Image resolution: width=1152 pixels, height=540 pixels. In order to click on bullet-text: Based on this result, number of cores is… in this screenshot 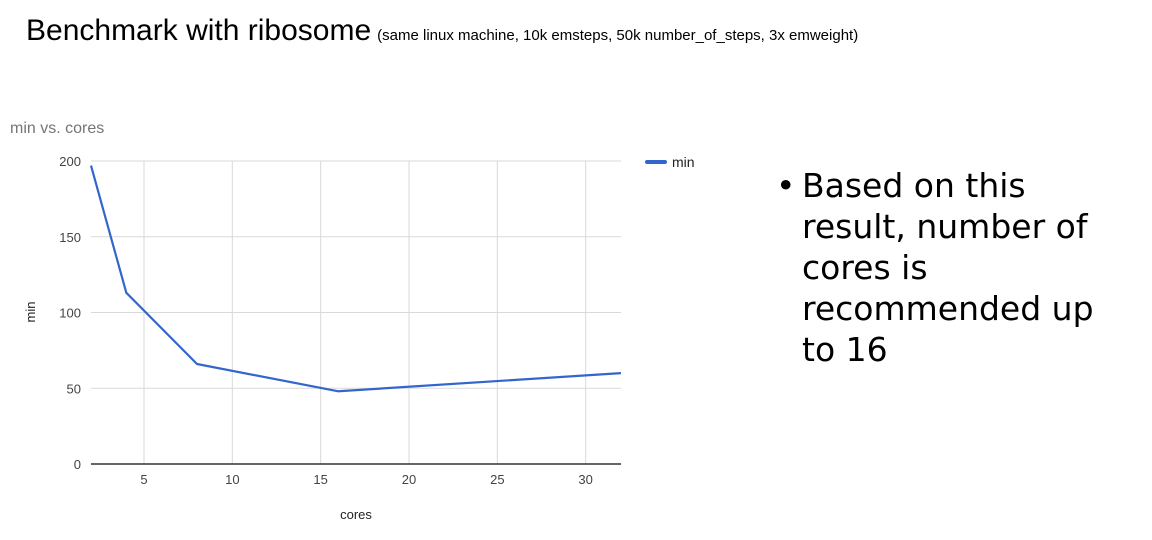, I will do `click(948, 267)`.